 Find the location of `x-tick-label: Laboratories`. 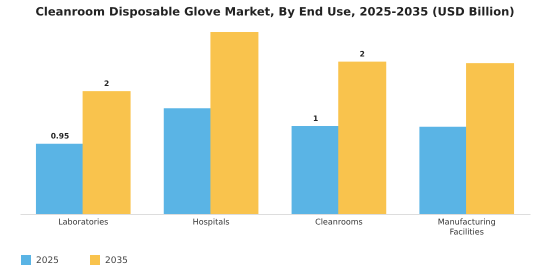

x-tick-label: Laboratories is located at coordinates (83, 222).